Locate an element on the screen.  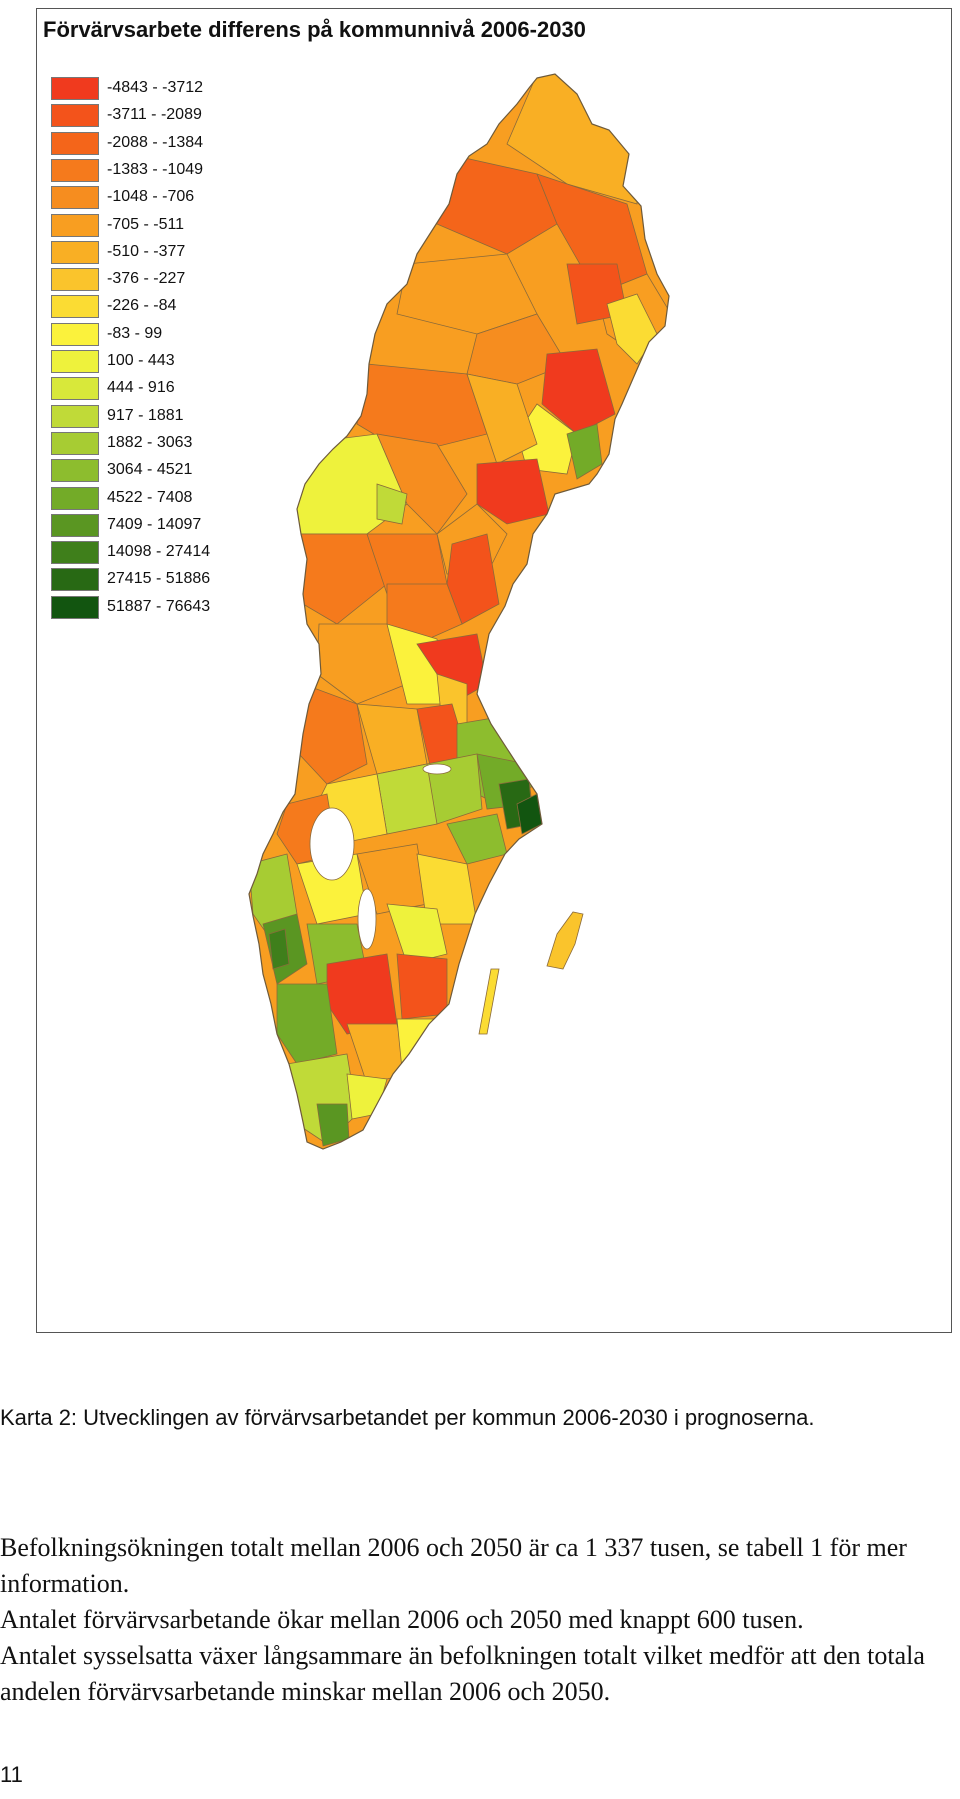
legend-item: 100 - 443 is located at coordinates (151, 363).